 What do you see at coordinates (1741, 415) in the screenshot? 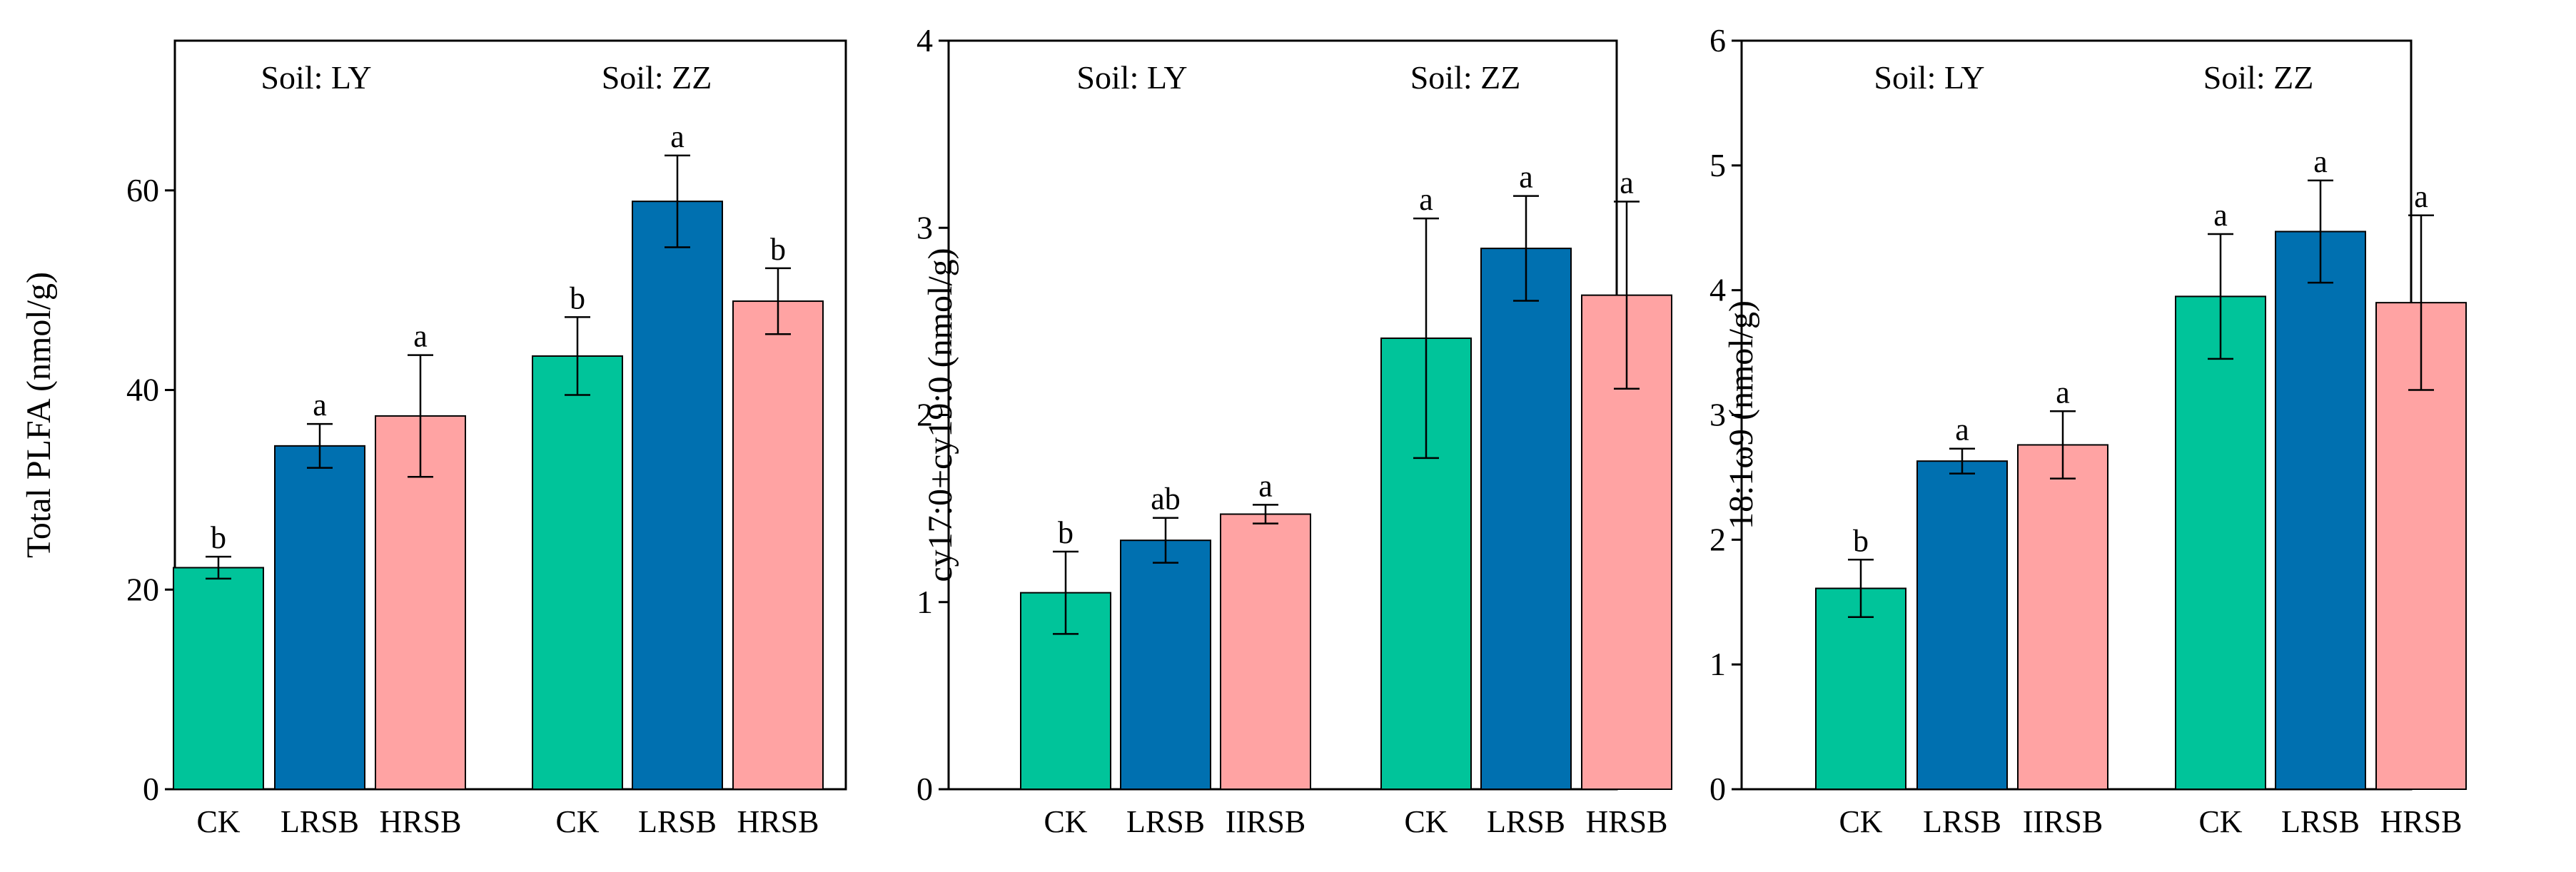
I see `y-axis-label: 18:1ω9 (nmol/g)` at bounding box center [1741, 415].